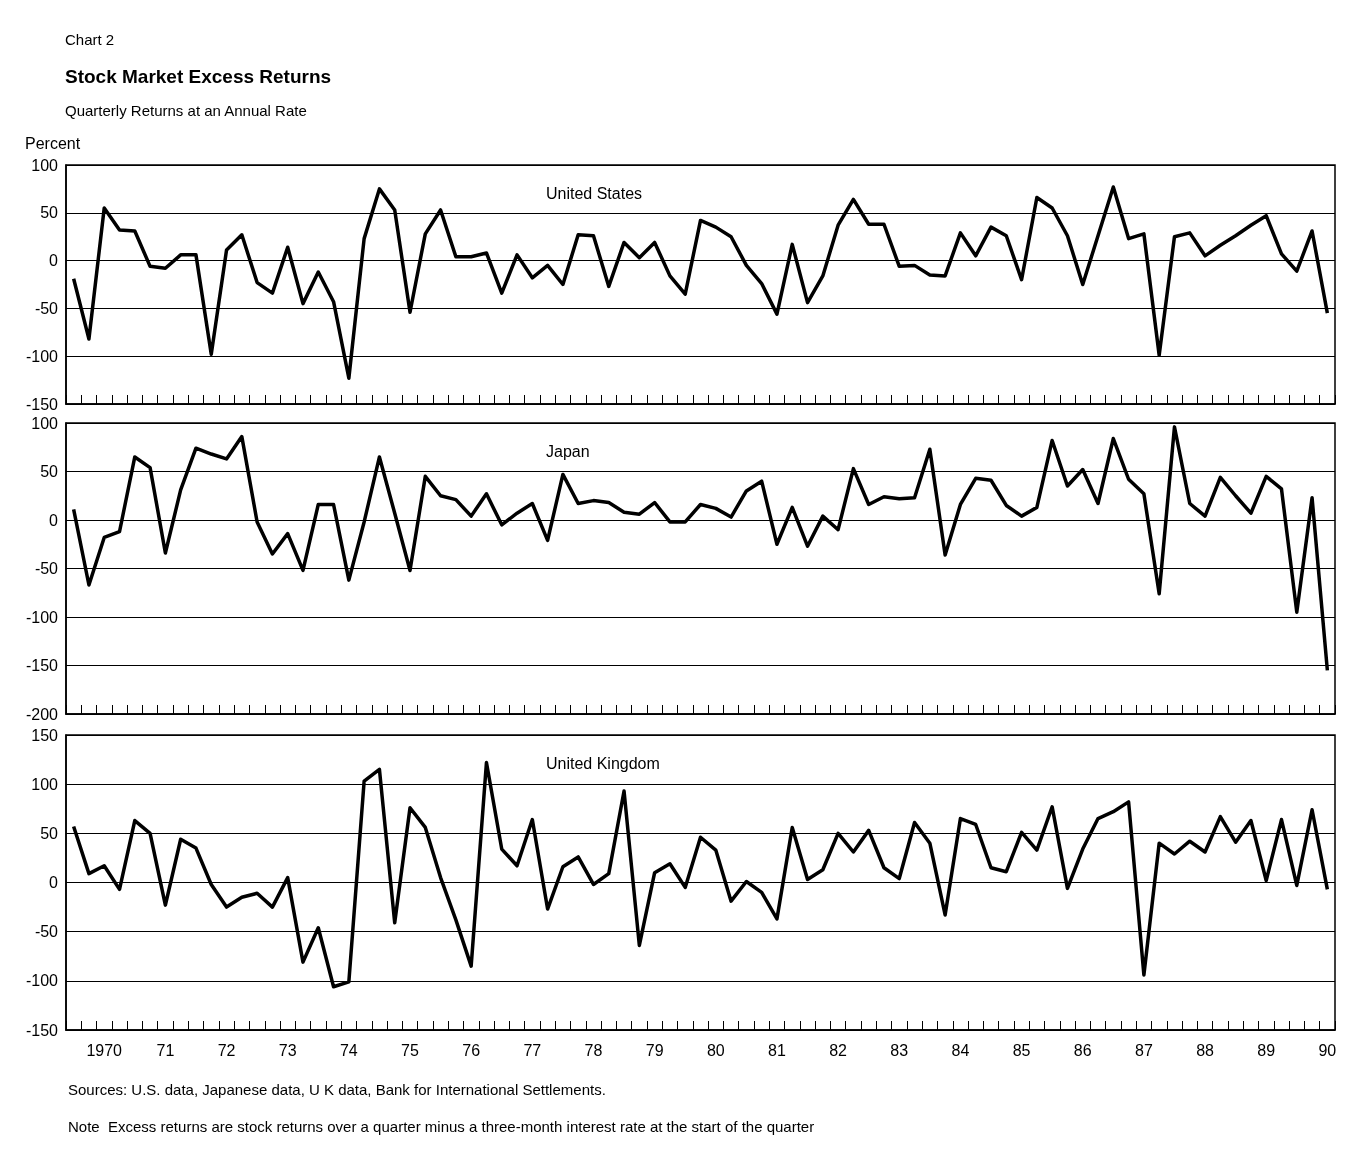 Image resolution: width=1357 pixels, height=1152 pixels. What do you see at coordinates (594, 193) in the screenshot?
I see `annotation: United States` at bounding box center [594, 193].